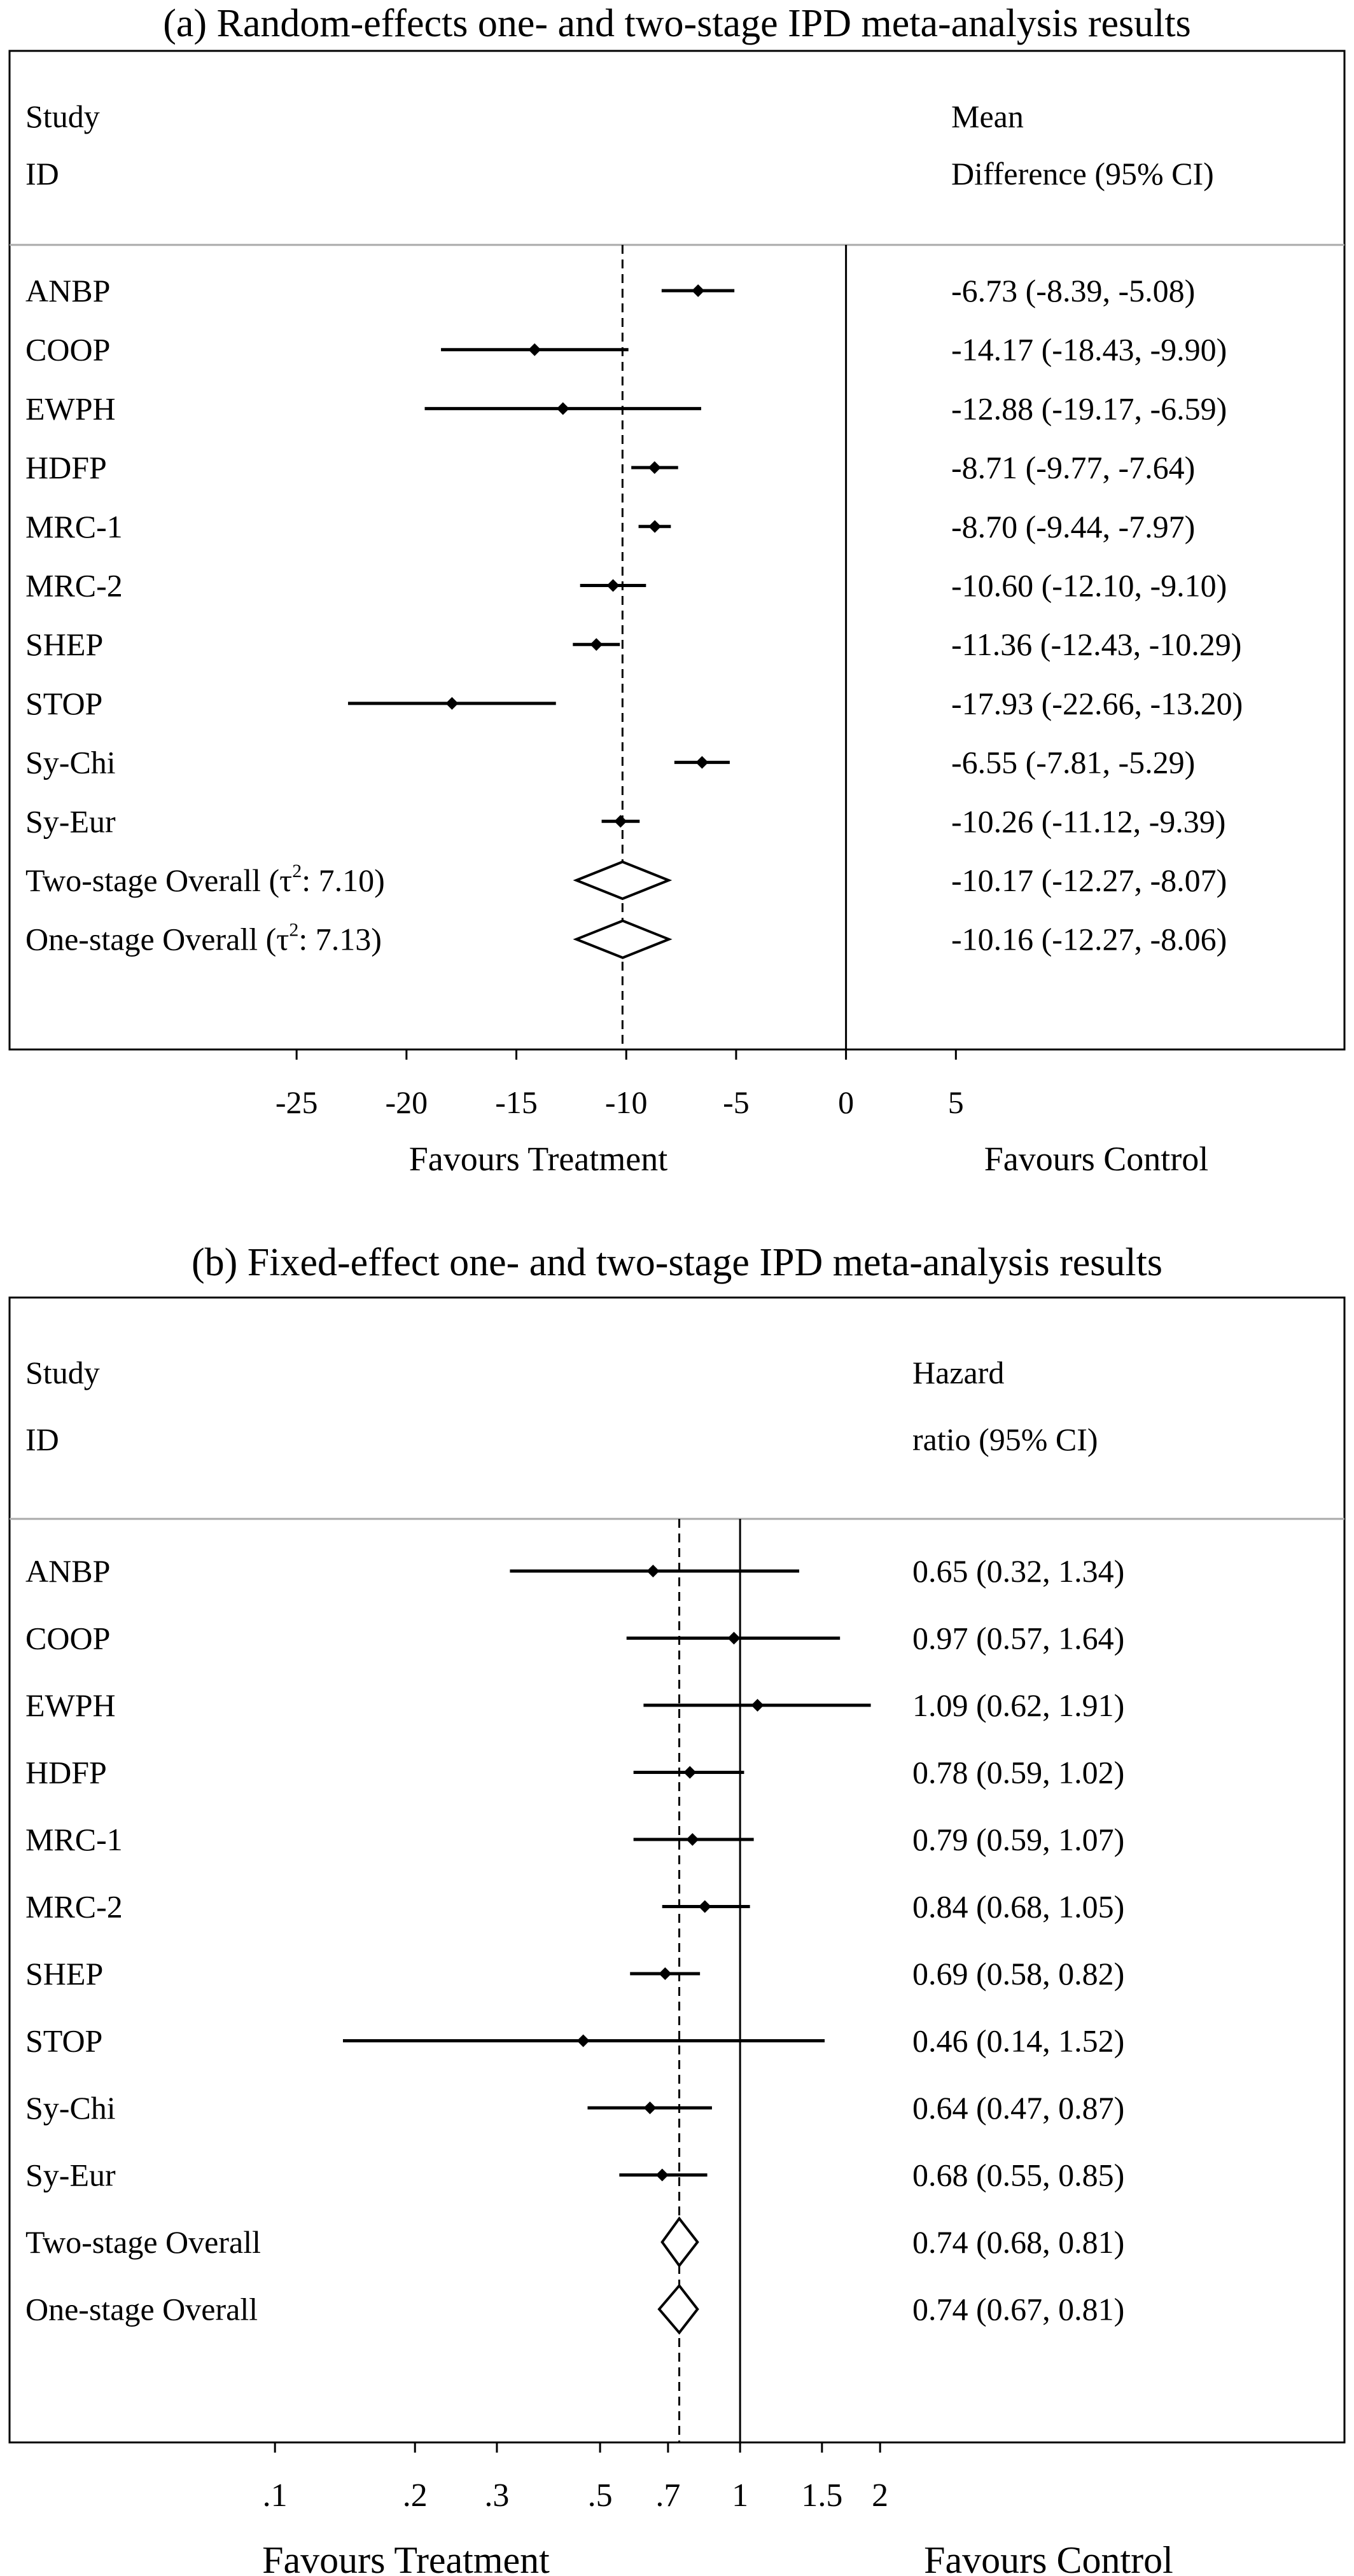 The height and width of the screenshot is (2576, 1354). Describe the element at coordinates (846, 1102) in the screenshot. I see `x-tick-label: 0` at that location.